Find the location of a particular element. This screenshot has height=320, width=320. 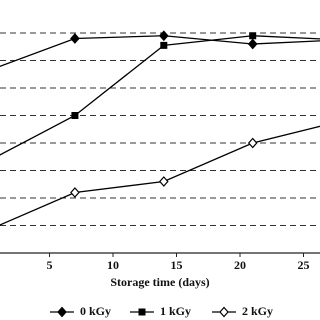

legend-label: 1 kGy is located at coordinates (175, 311).